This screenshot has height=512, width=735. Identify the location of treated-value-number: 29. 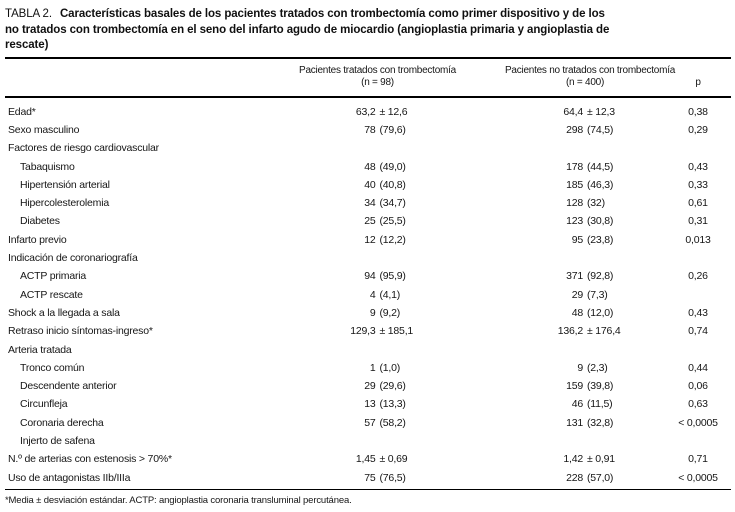
(370, 386).